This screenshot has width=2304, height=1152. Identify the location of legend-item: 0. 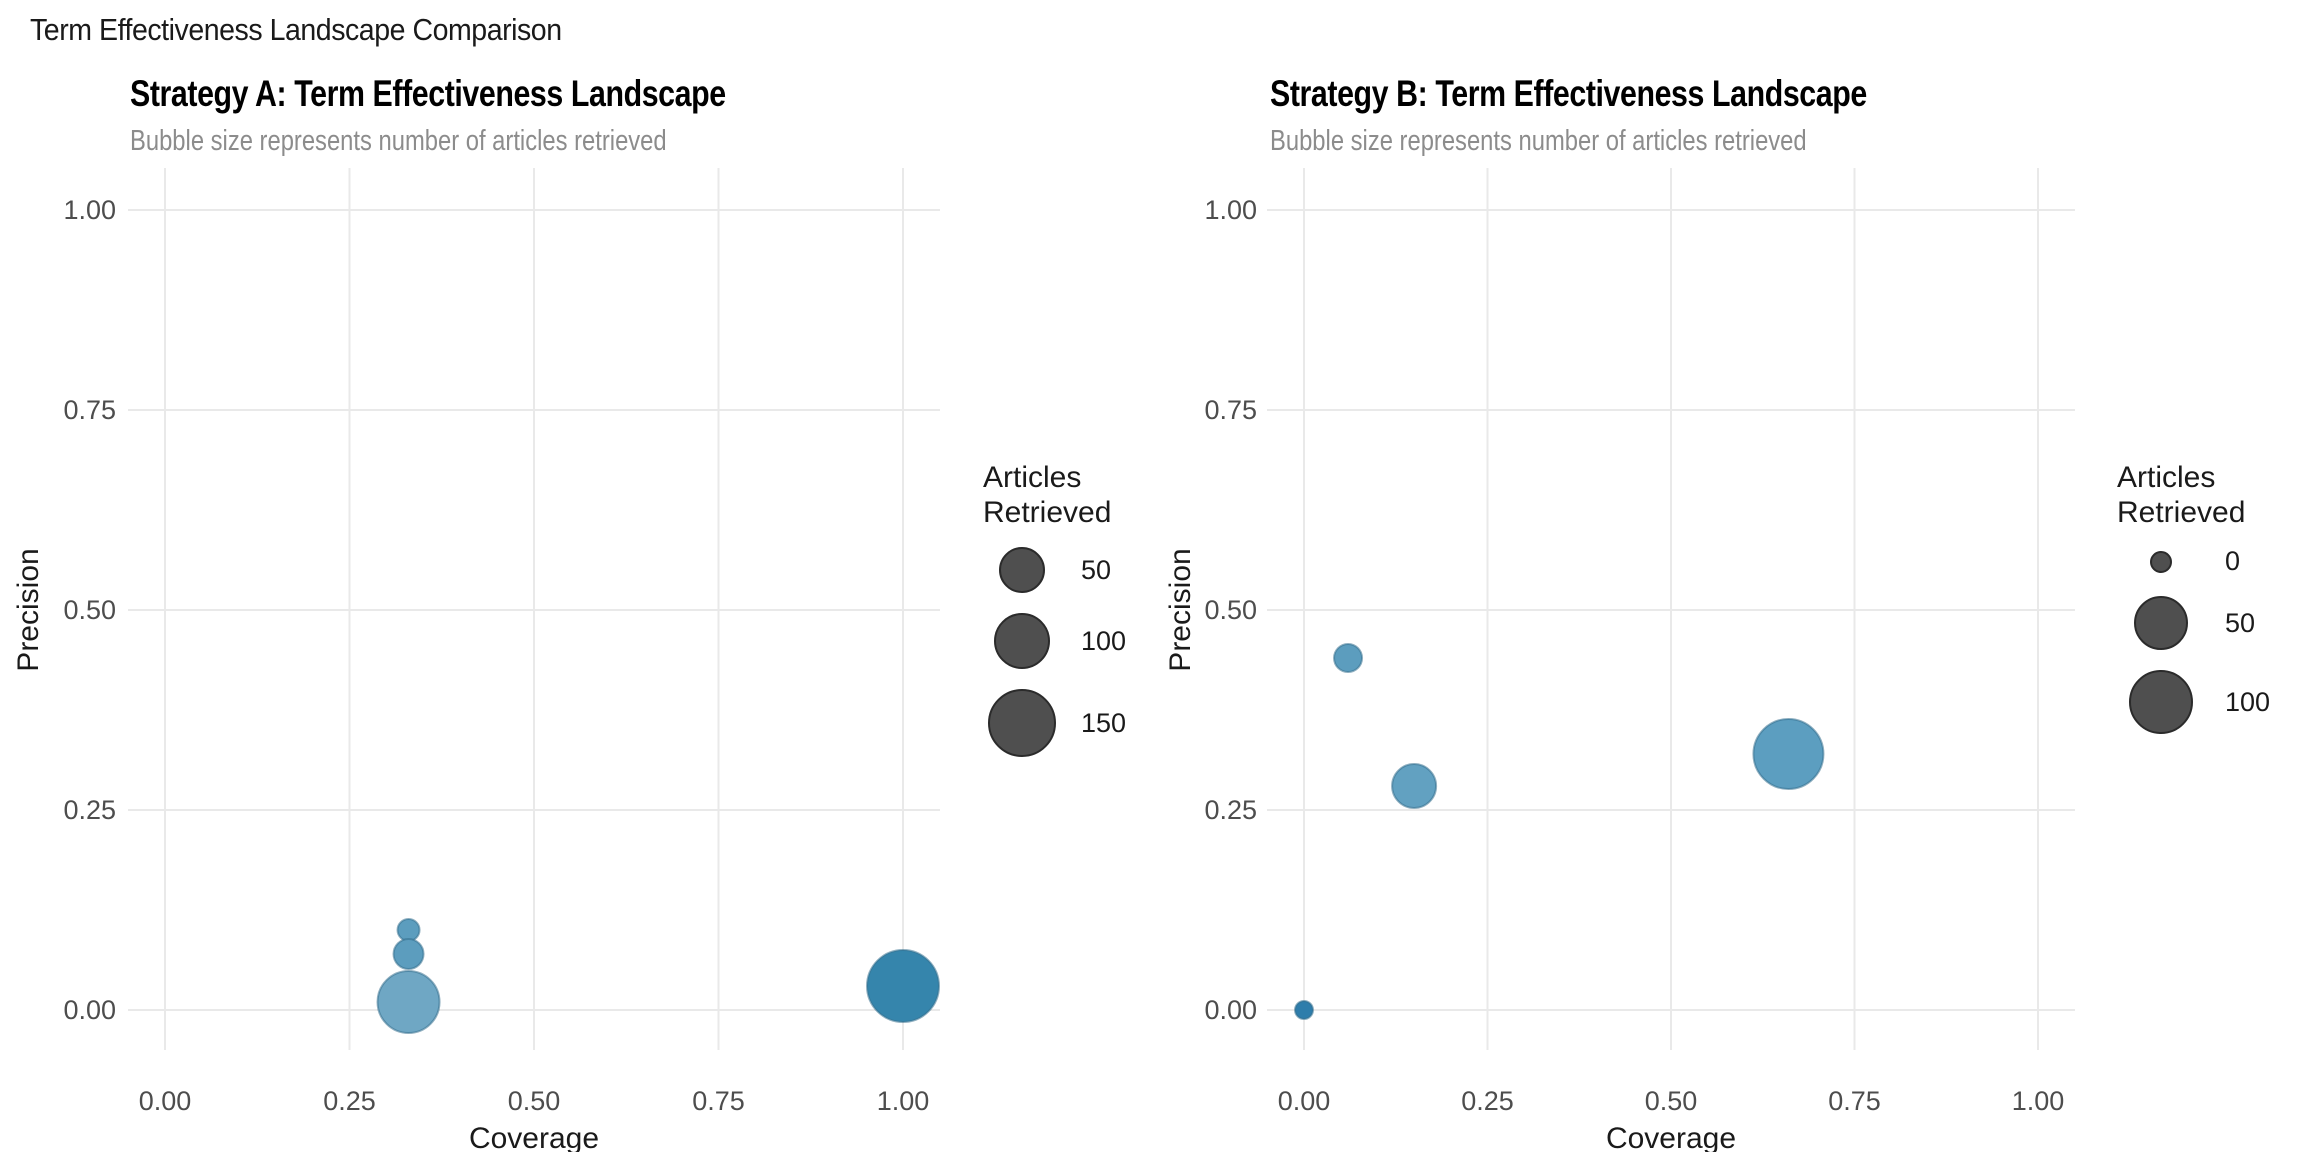
(2207, 561).